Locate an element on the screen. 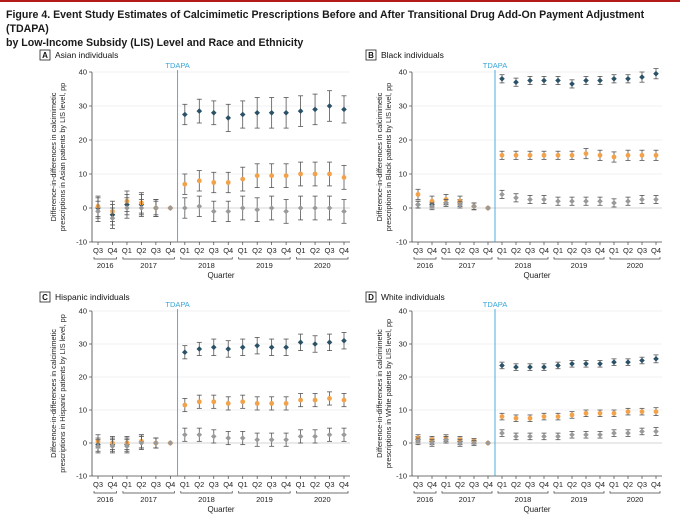 This screenshot has width=680, height=523. y-tick-label: 0 is located at coordinates (85, 443).